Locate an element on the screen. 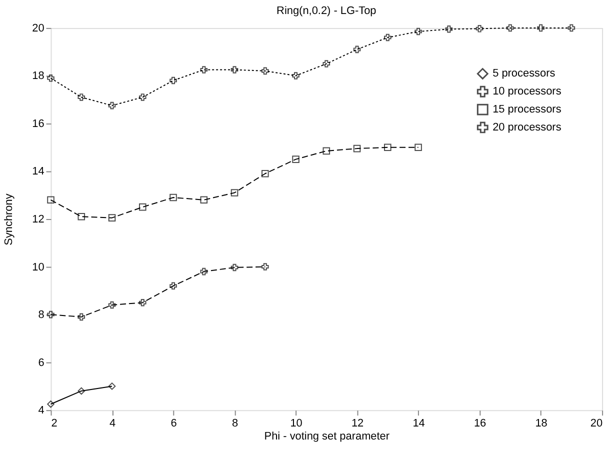 This screenshot has width=613, height=449. y-tick-label: 14 is located at coordinates (38, 172).